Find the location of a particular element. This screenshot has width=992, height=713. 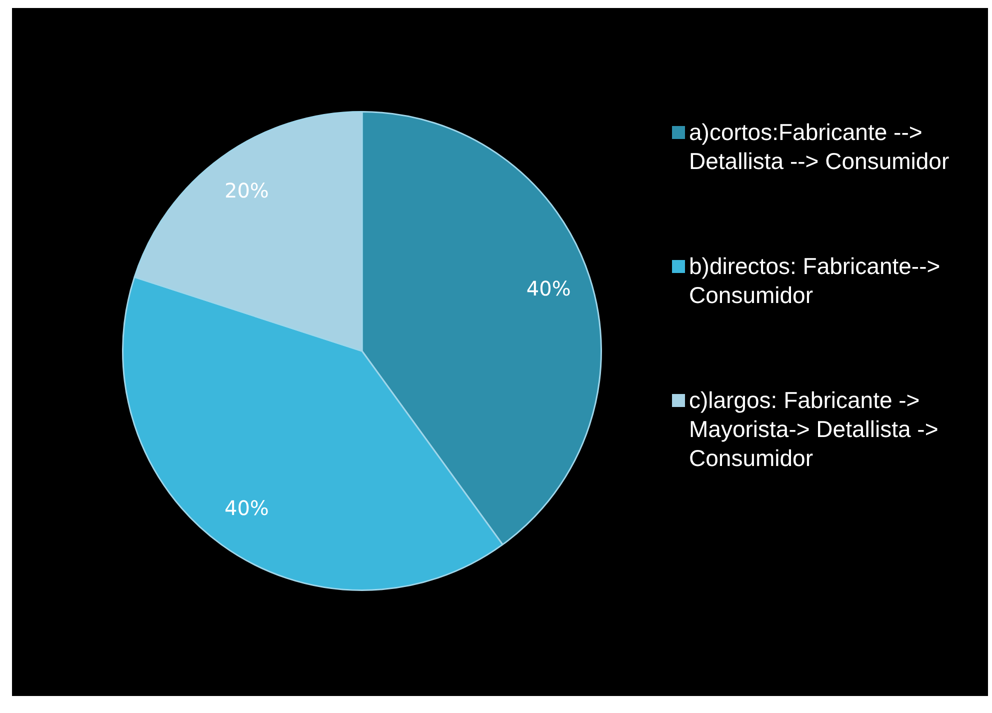

legend-label: a)cortos:Fabricante --> Detallista --> Consumidor is located at coordinates (819, 147).